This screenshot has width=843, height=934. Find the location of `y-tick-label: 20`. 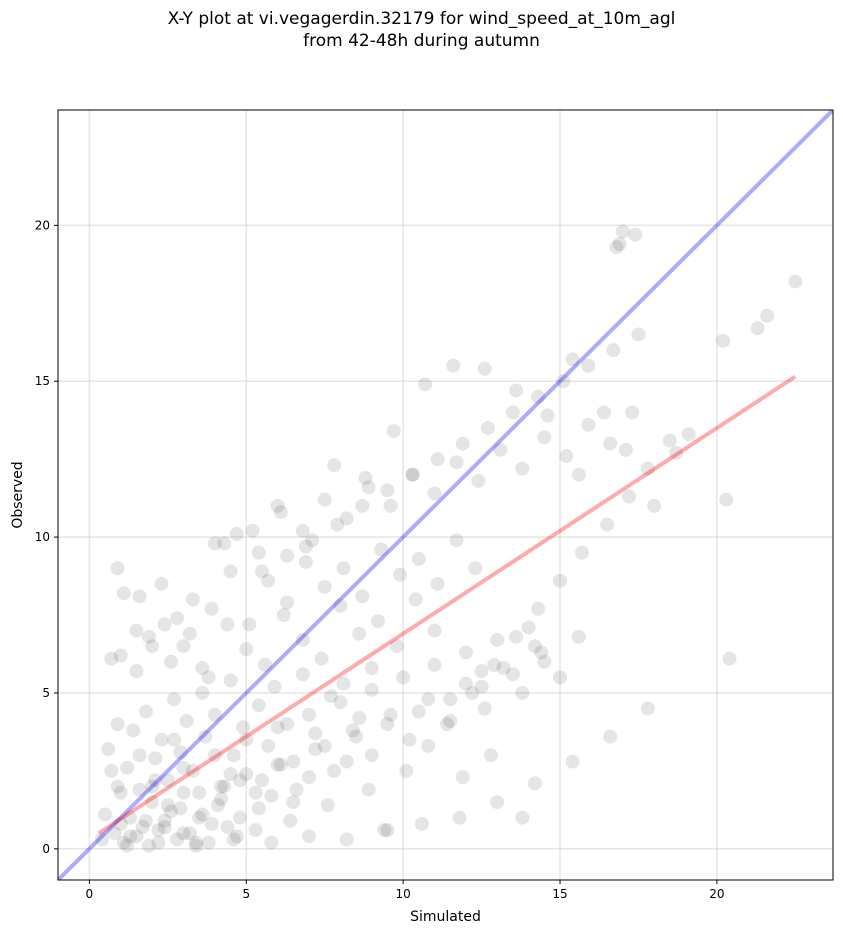

y-tick-label: 20 is located at coordinates (42, 225).